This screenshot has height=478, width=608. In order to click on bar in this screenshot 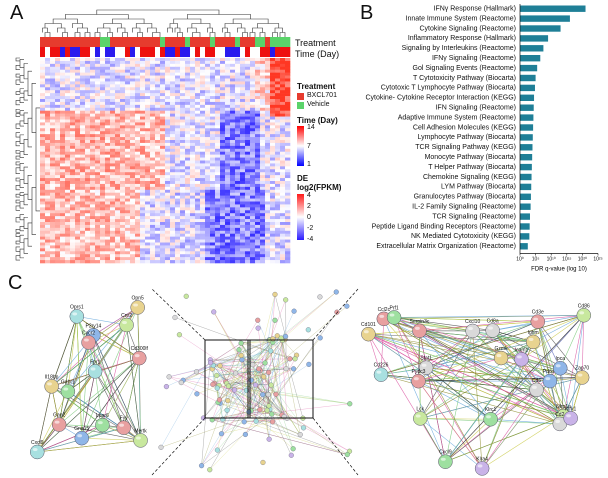, I will do `click(530, 58)`.